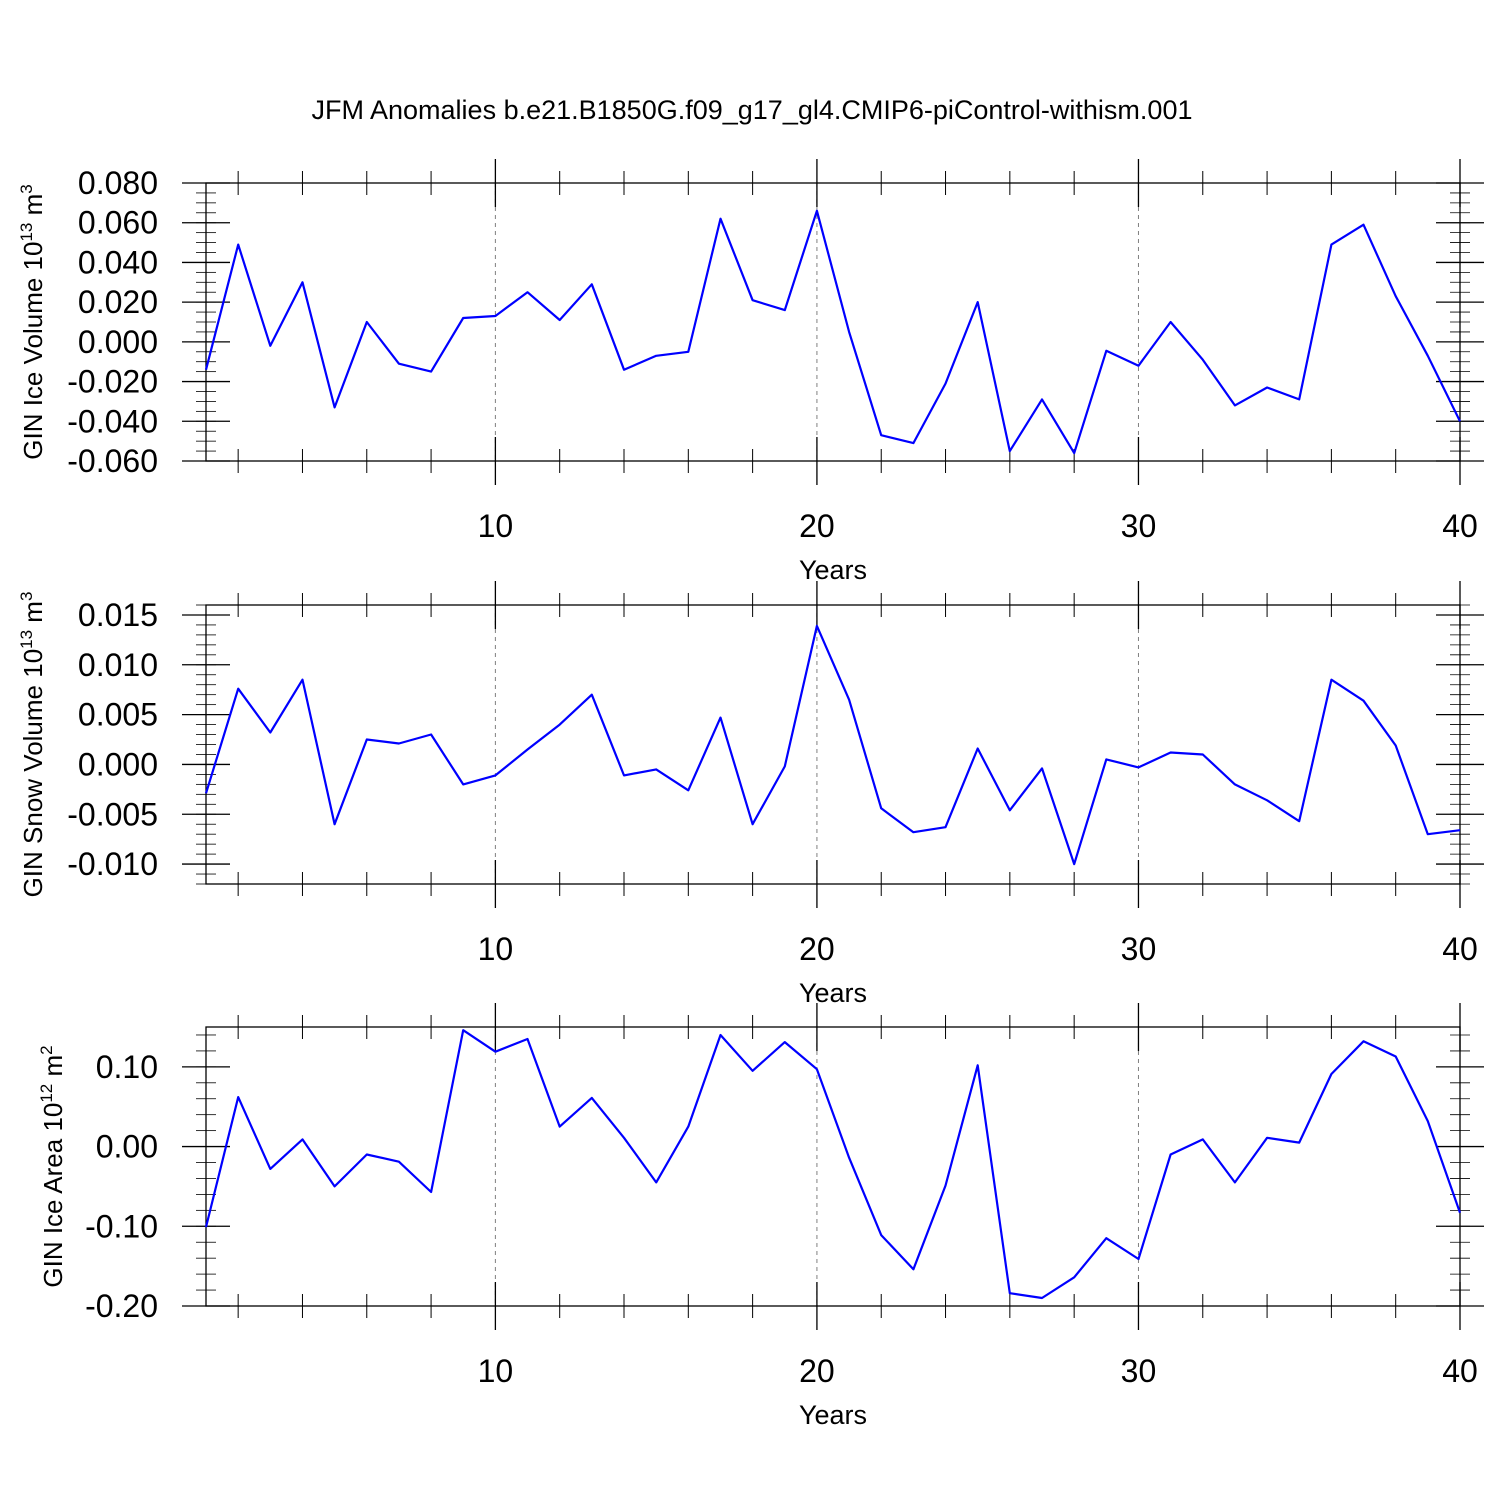 The image size is (1500, 1500). I want to click on y-axis-label-part: GIN Snow Volume 10, so click(33, 773).